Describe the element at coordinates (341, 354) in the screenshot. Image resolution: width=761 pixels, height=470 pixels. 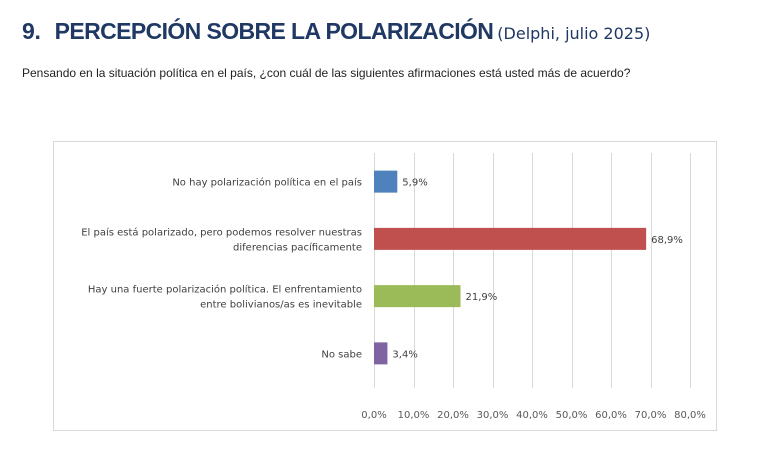
I see `category-label: No sabe` at that location.